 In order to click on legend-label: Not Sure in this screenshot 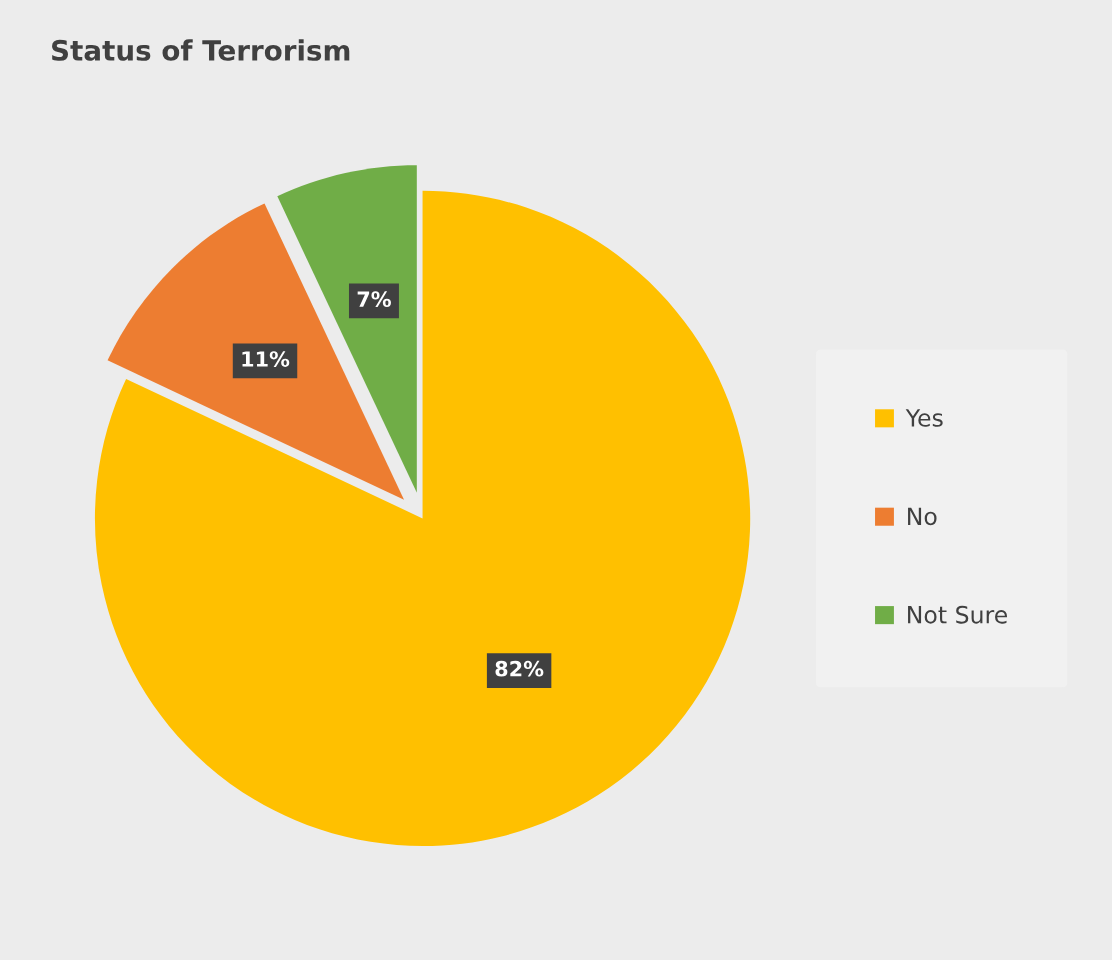, I will do `click(957, 614)`.